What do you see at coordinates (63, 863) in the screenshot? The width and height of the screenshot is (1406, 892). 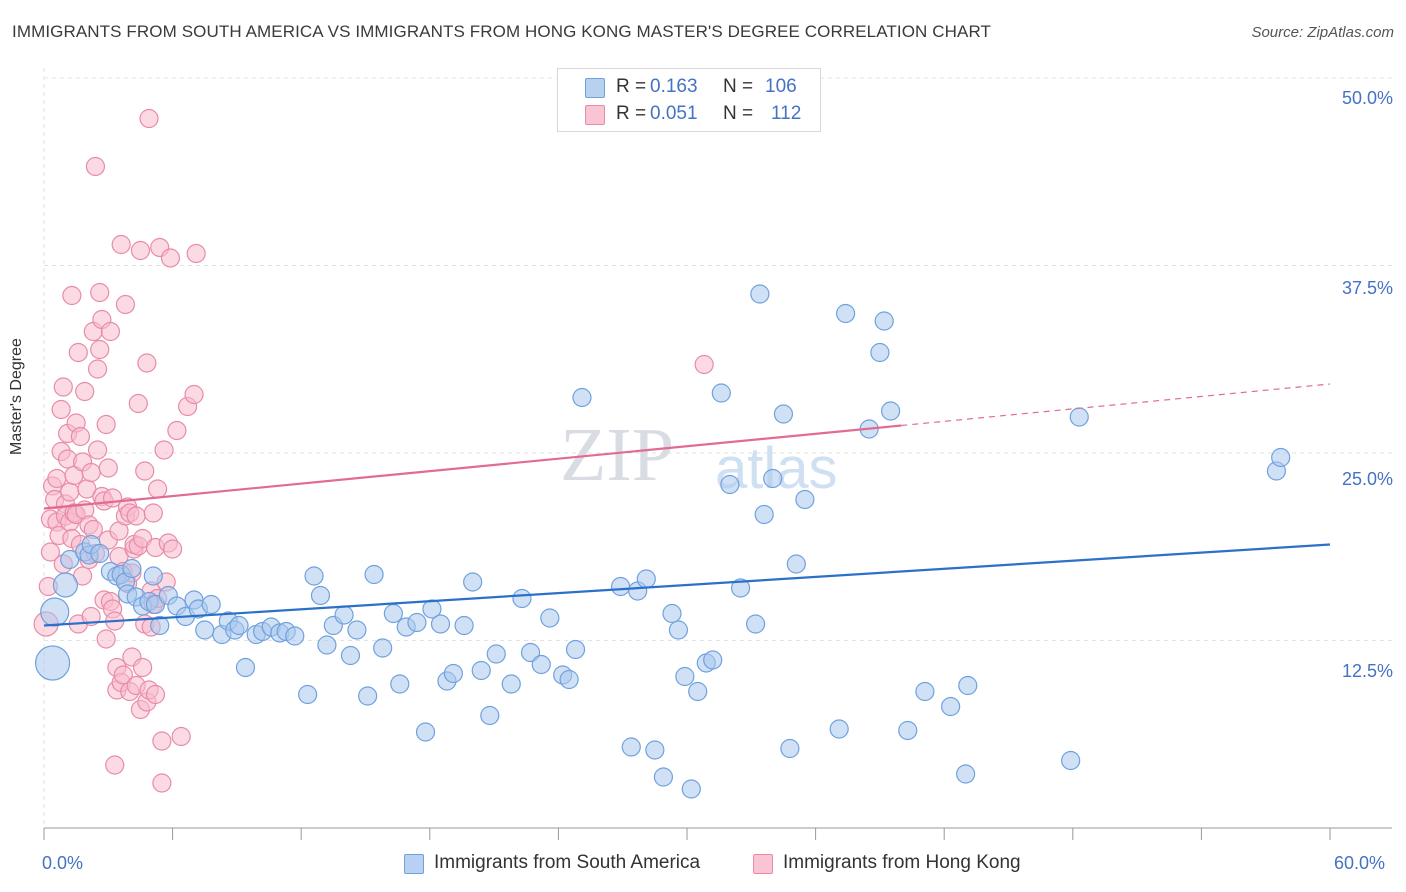 I see `x-tick-label-min: 0.0%` at bounding box center [63, 863].